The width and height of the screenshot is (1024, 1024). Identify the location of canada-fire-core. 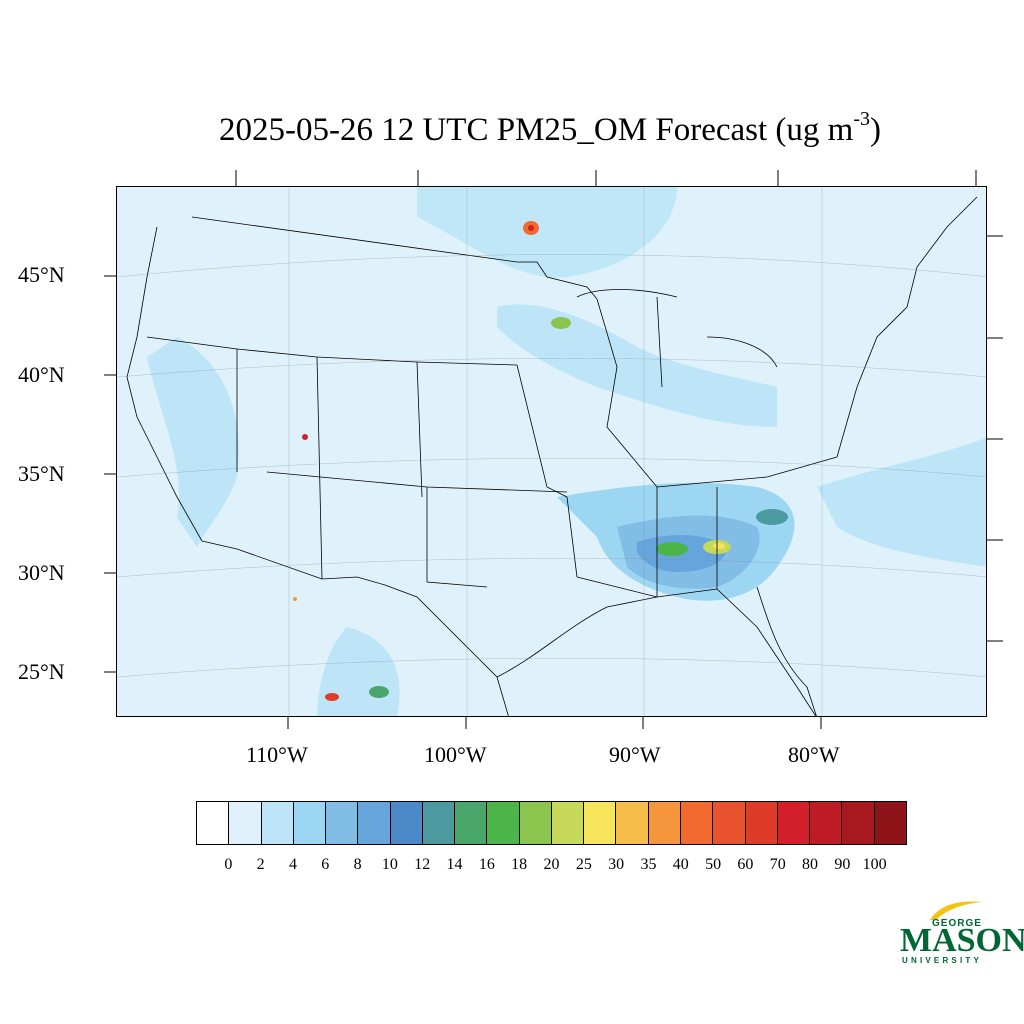
(531, 228).